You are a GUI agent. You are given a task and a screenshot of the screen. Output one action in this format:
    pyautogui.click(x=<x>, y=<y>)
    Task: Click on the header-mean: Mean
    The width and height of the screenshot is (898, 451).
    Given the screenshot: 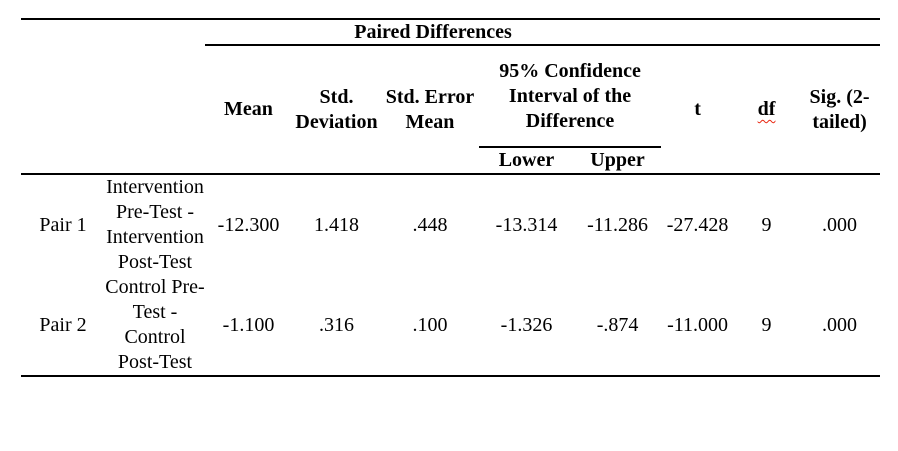 What is the action you would take?
    pyautogui.click(x=248, y=110)
    